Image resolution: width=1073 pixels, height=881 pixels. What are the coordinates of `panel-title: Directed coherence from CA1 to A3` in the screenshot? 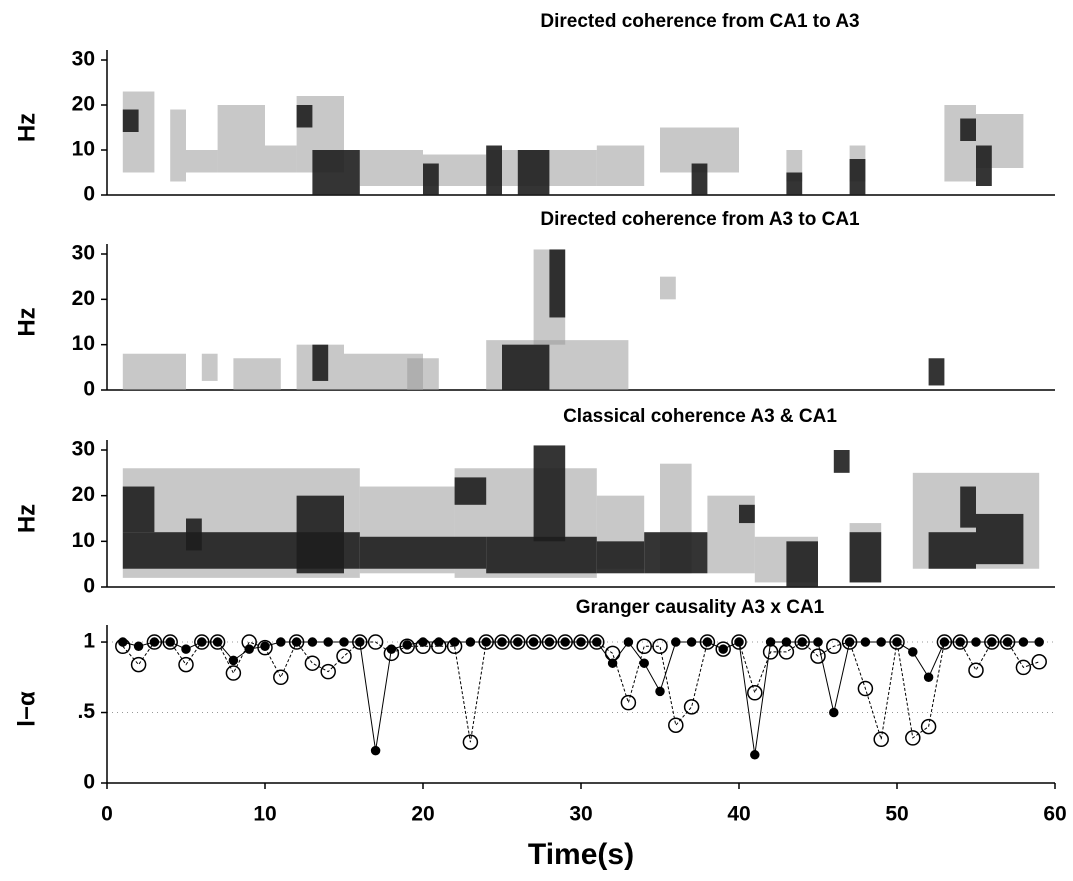 It's located at (699, 21).